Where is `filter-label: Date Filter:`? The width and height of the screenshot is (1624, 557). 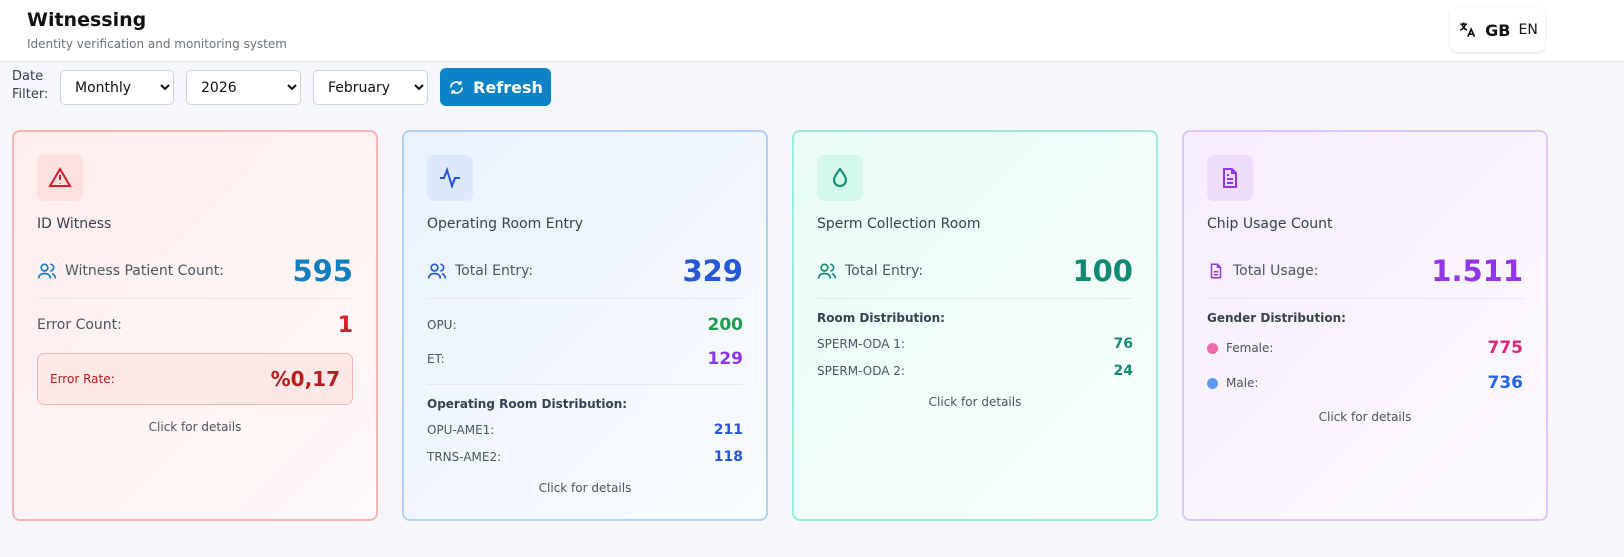 filter-label: Date Filter: is located at coordinates (30, 85).